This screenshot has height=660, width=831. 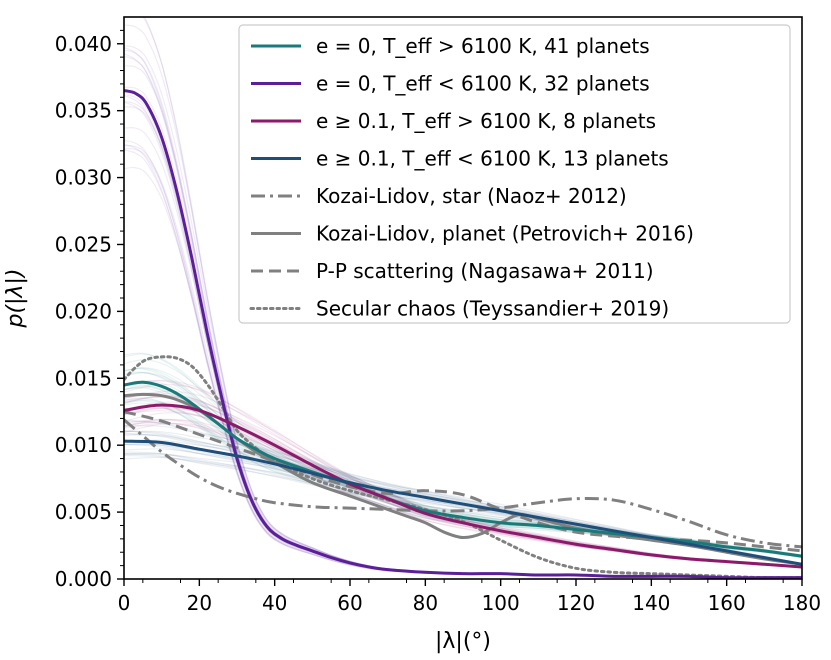 I want to click on y-tick-label: 0.010, so click(x=83, y=445).